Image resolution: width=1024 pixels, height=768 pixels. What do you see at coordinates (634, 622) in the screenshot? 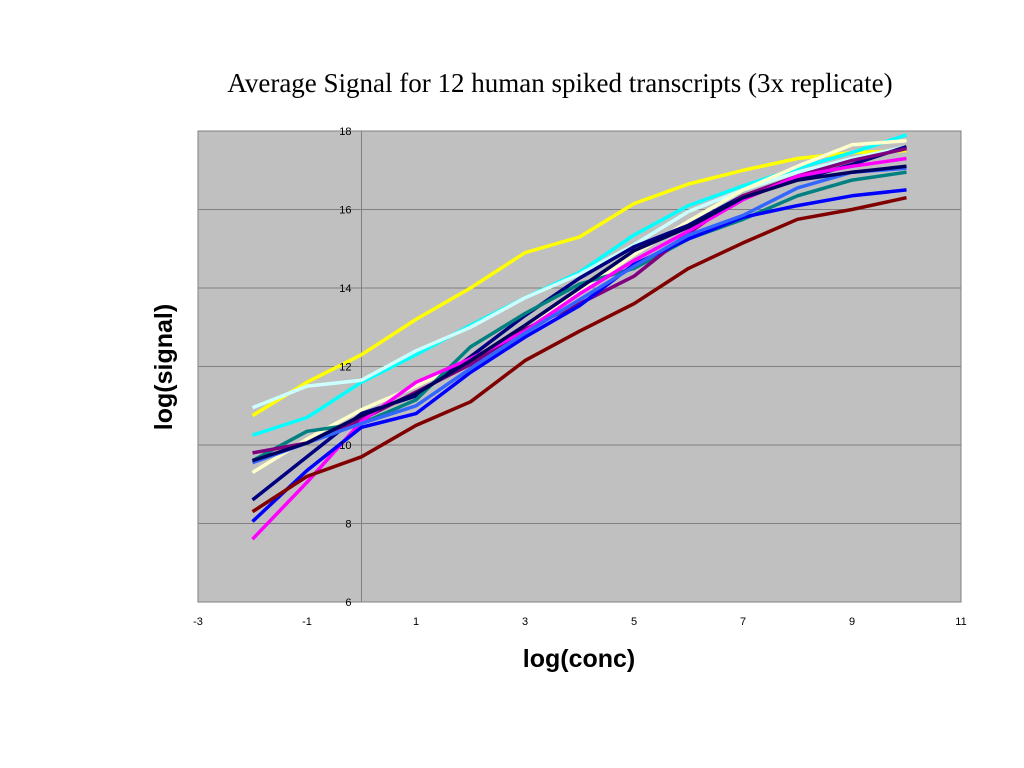
I see `x-tick-label: 5` at bounding box center [634, 622].